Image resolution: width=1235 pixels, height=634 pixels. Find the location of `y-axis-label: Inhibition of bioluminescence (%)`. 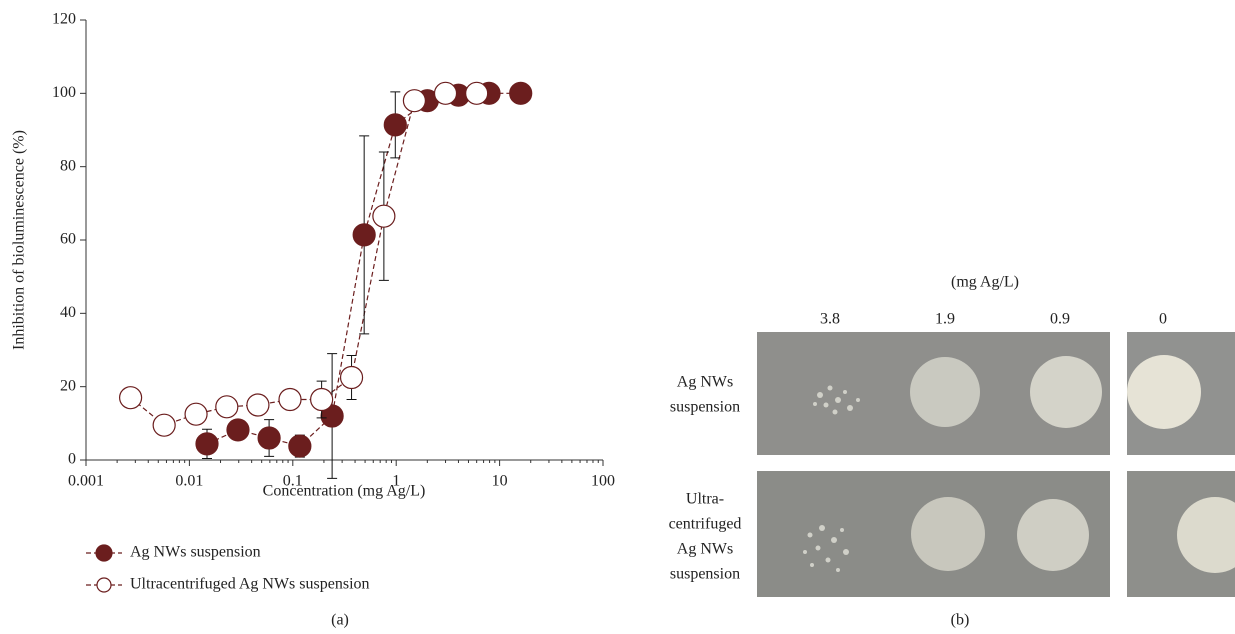

y-axis-label: Inhibition of bioluminescence (%) is located at coordinates (19, 240).